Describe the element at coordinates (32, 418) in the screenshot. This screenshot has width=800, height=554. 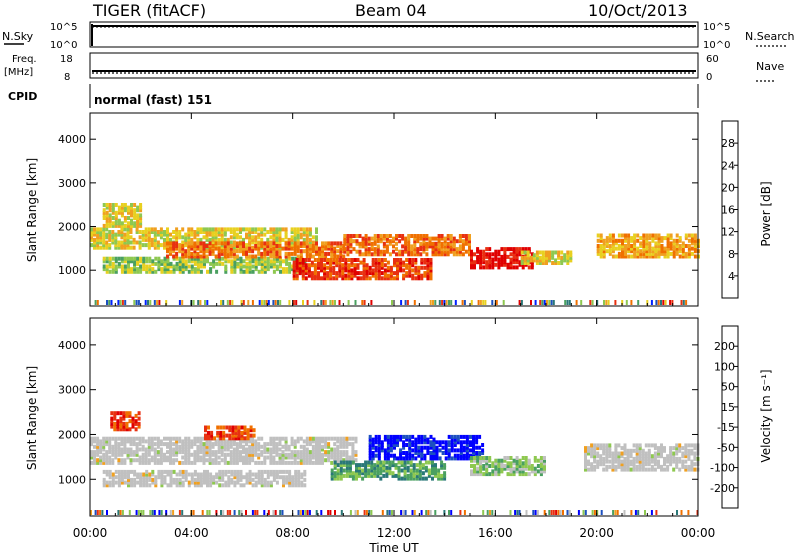
I see `velocity-y-axis-label: Slant Range [km]` at that location.